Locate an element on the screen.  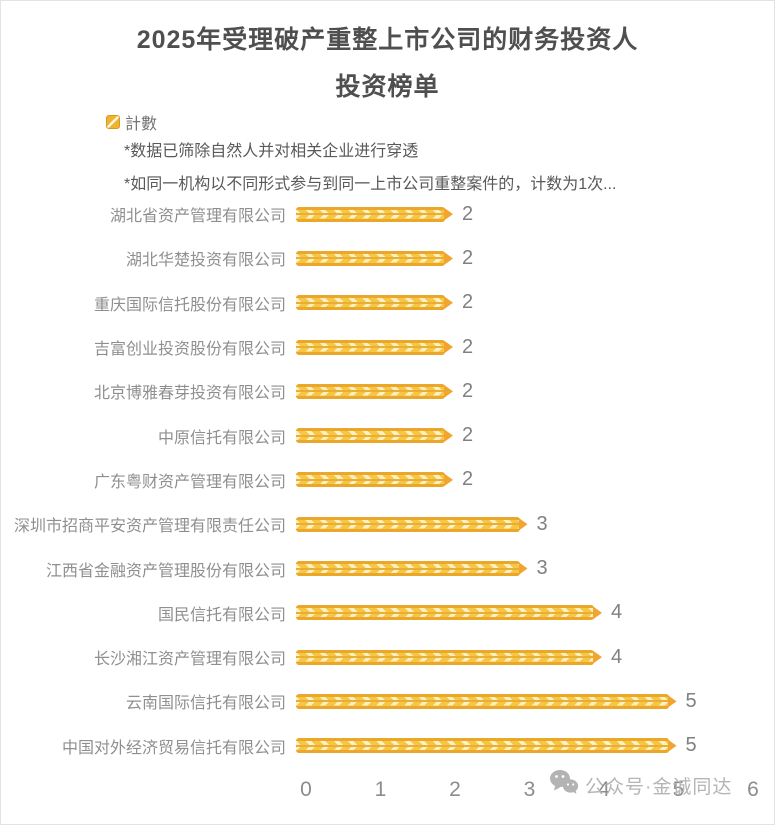
category-label: 江西省金融资产管理股份有限公司 is located at coordinates (165, 571).